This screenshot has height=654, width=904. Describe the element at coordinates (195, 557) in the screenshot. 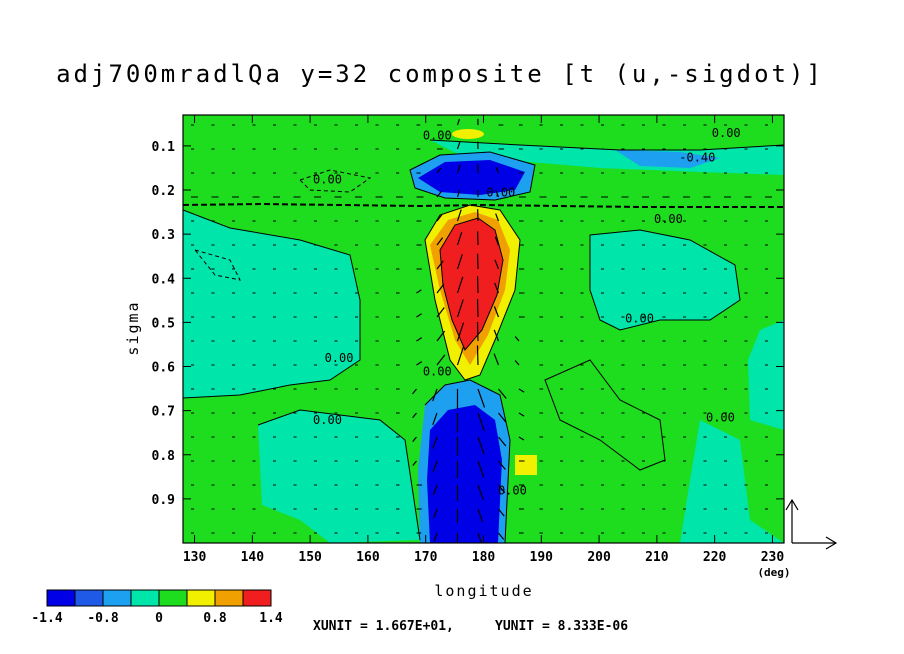

I see `x-tick-label: 130` at that location.